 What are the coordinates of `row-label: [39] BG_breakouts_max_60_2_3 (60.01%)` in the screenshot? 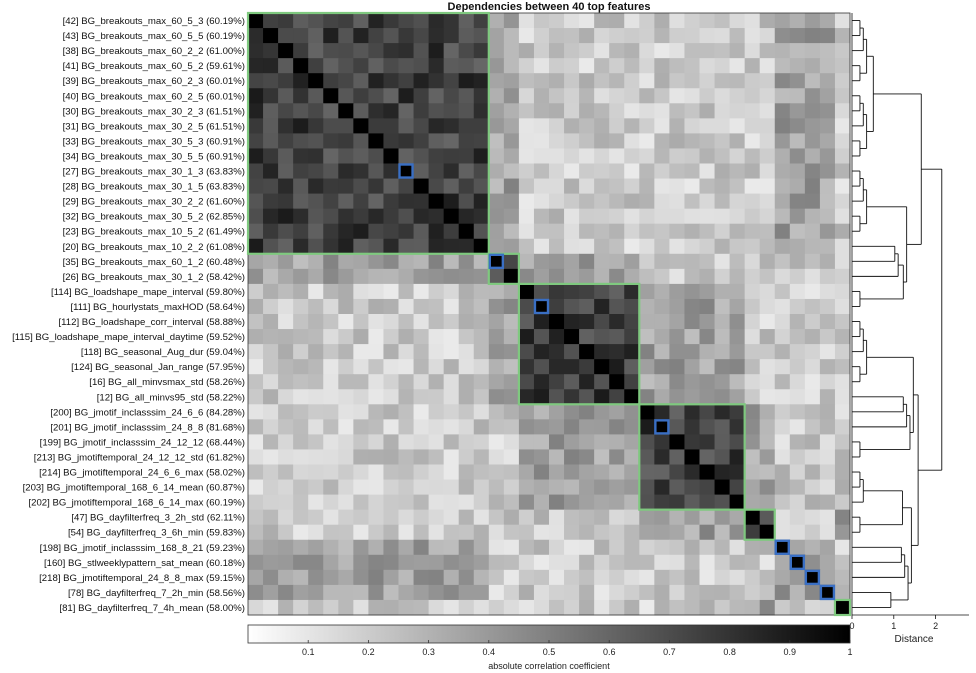 It's located at (154, 81).